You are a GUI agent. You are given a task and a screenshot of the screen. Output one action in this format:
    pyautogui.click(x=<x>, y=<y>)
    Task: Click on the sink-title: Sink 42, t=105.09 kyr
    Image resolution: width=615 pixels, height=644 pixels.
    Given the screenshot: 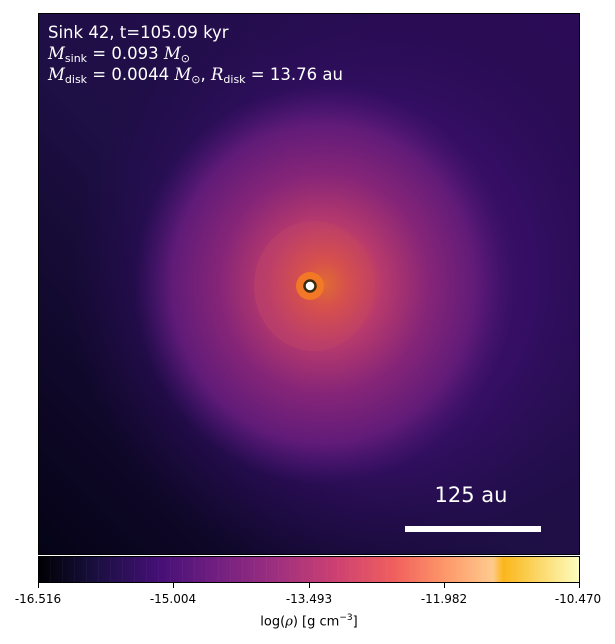 What is the action you would take?
    pyautogui.click(x=138, y=32)
    